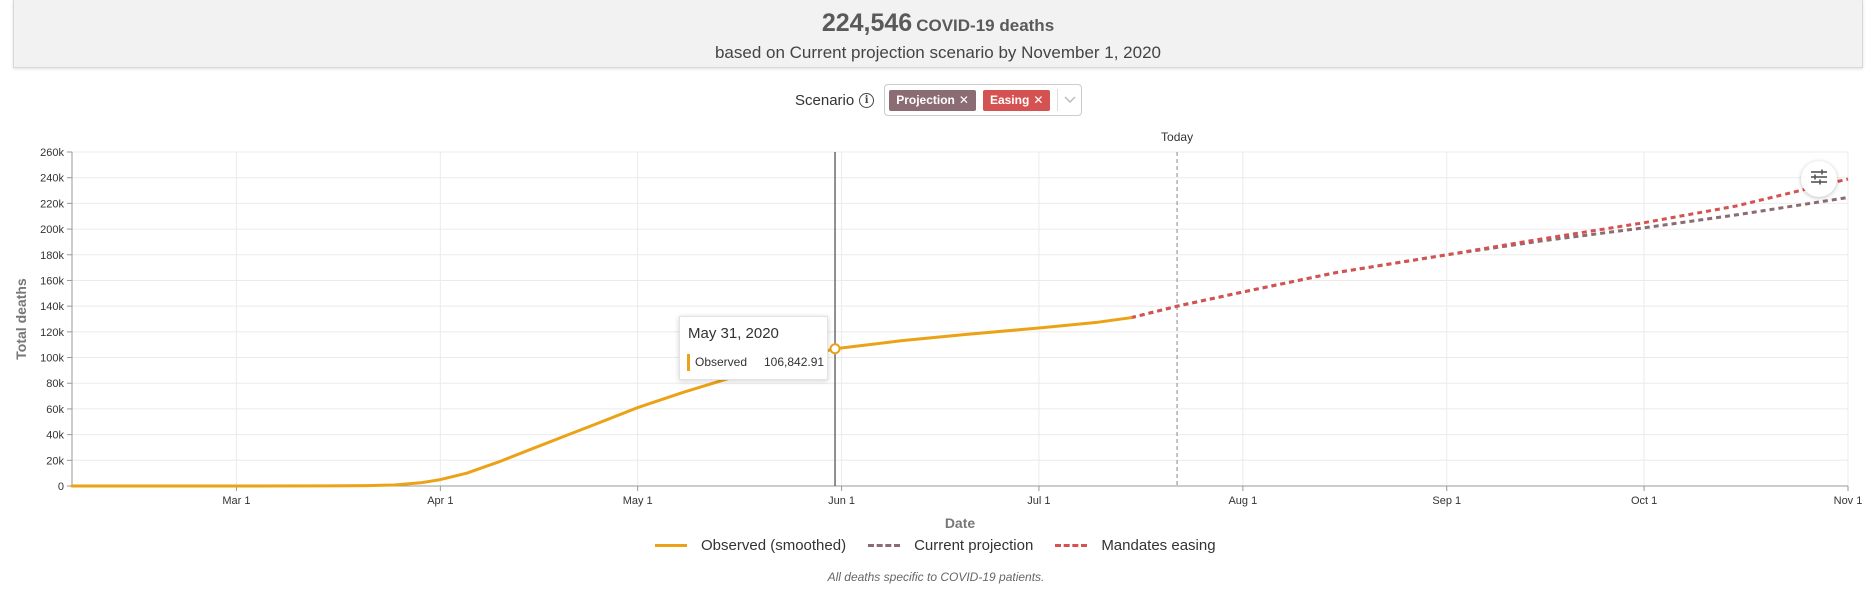 Image resolution: width=1872 pixels, height=591 pixels. Describe the element at coordinates (884, 545) in the screenshot. I see `legend-swatch-projection` at that location.